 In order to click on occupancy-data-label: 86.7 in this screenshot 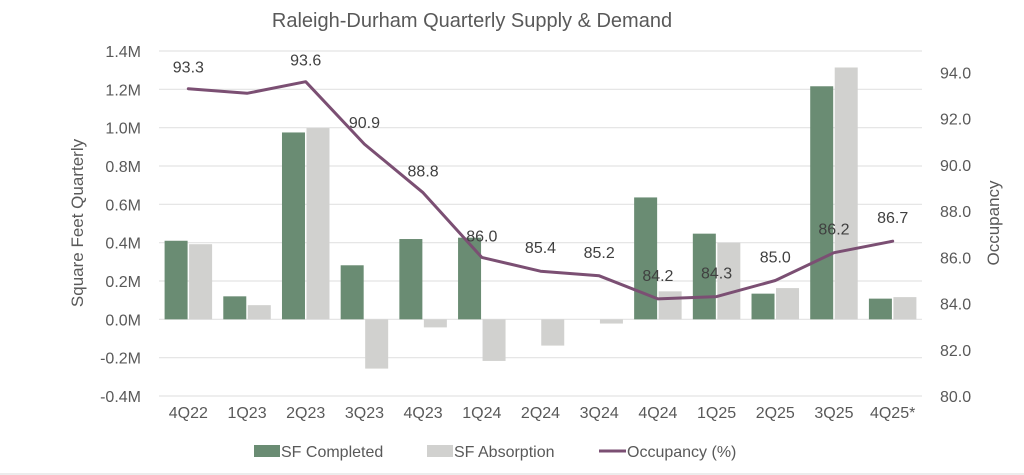, I will do `click(892, 218)`.